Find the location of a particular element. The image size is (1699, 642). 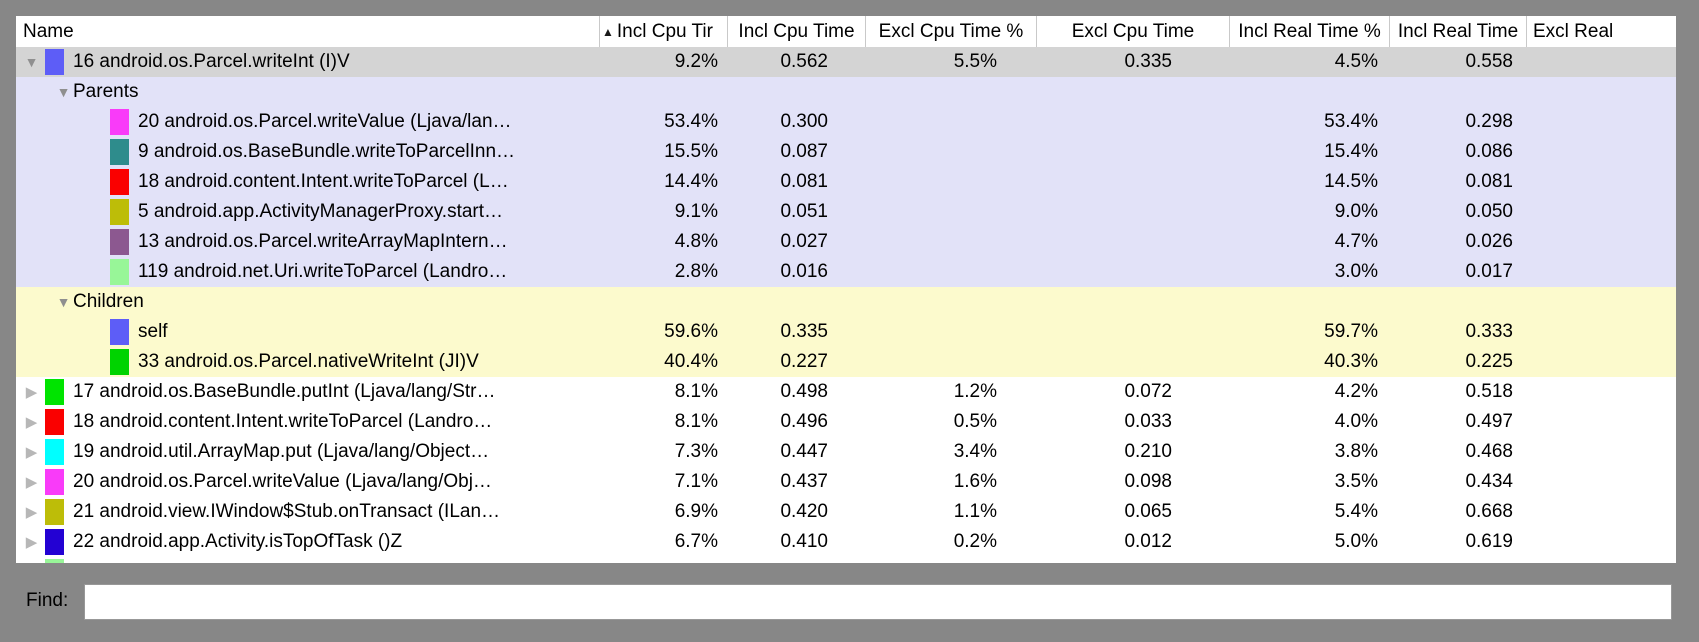

cell-incl_cpu_time: 0.027 is located at coordinates (804, 241).